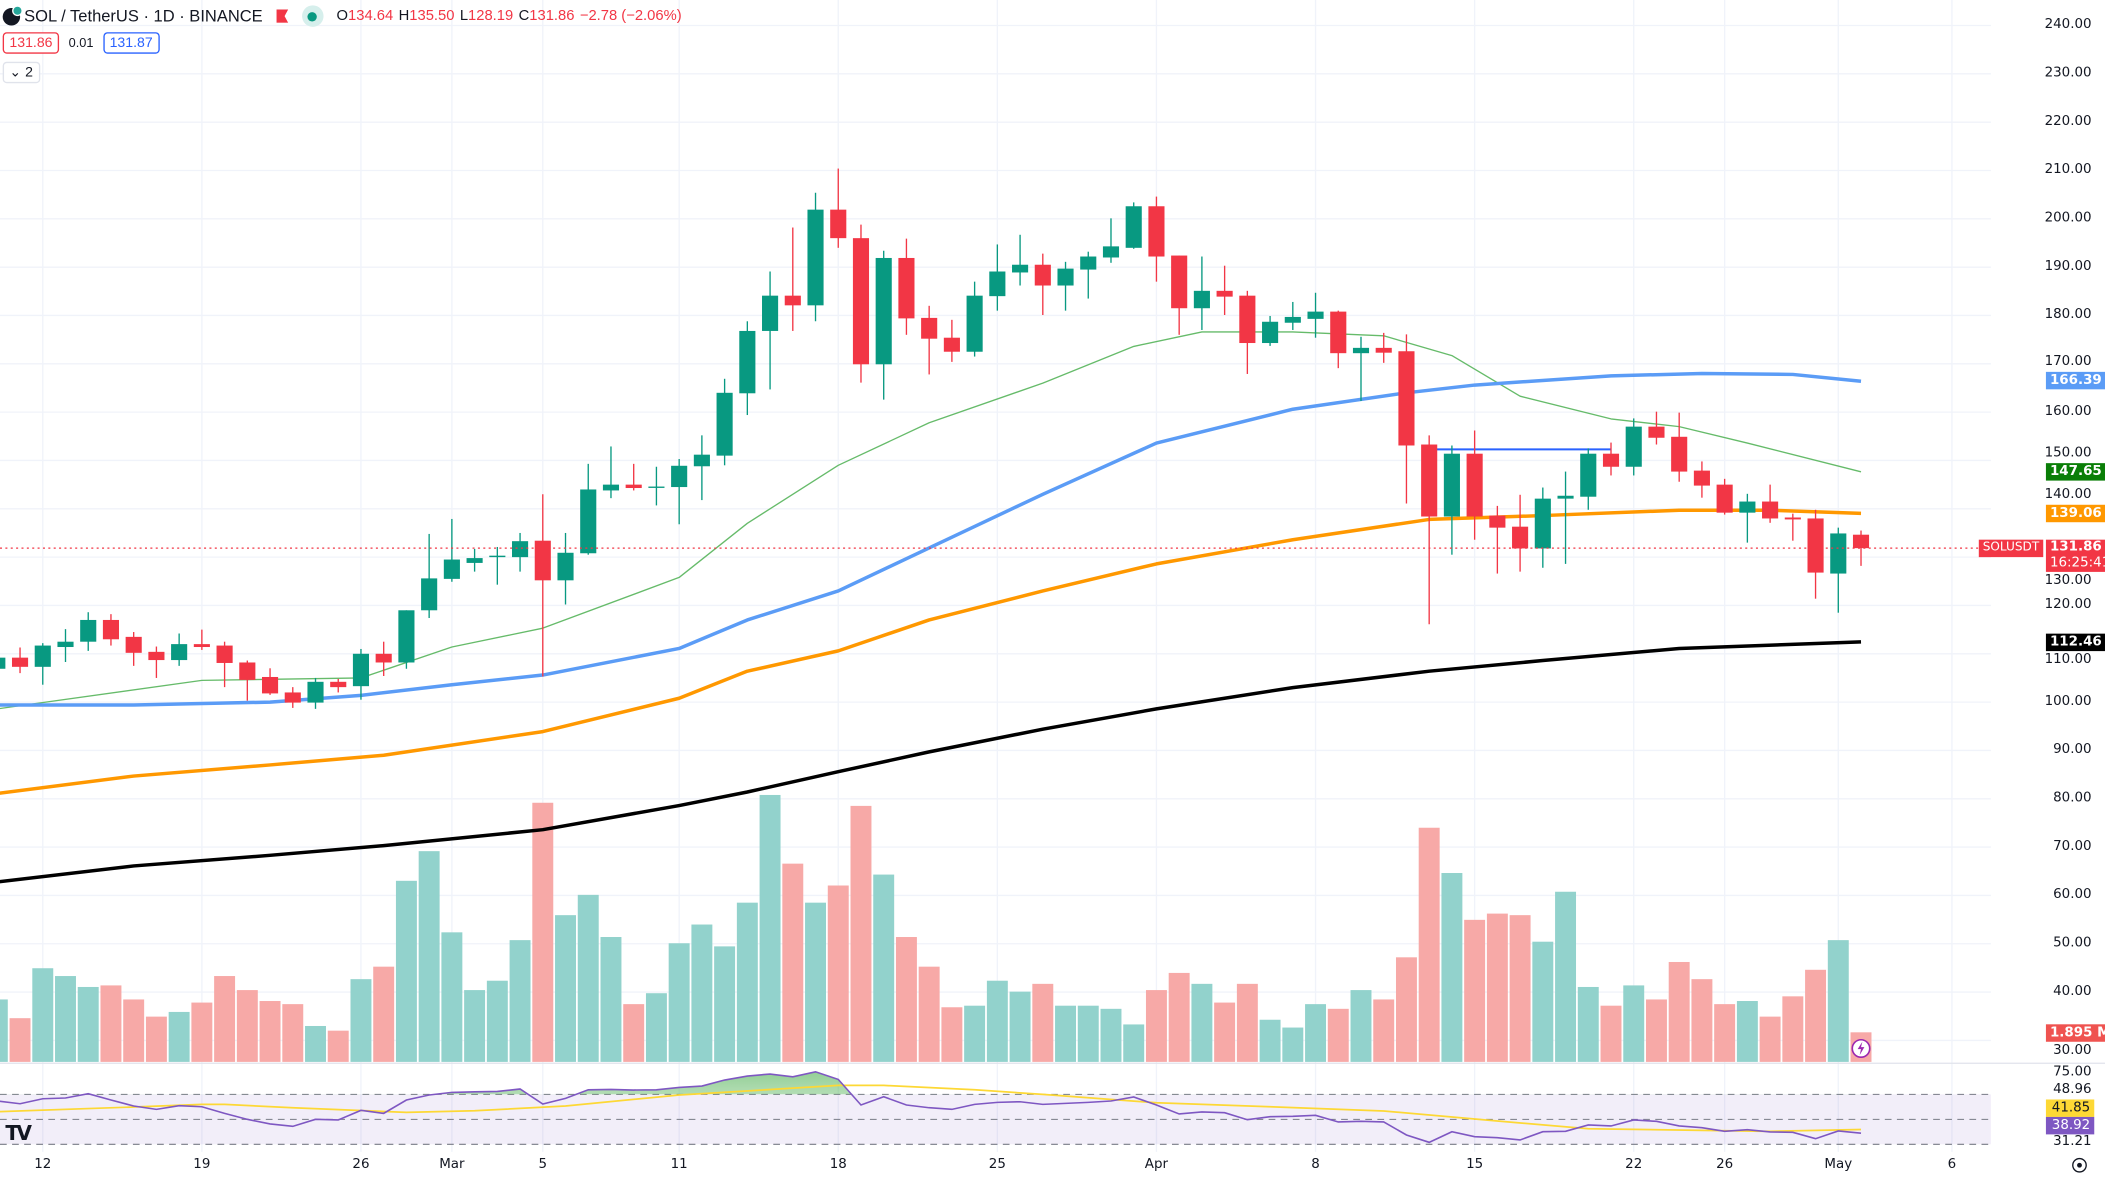 This screenshot has width=2105, height=1180. What do you see at coordinates (2072, 750) in the screenshot?
I see `price-tick-label: 90.00` at bounding box center [2072, 750].